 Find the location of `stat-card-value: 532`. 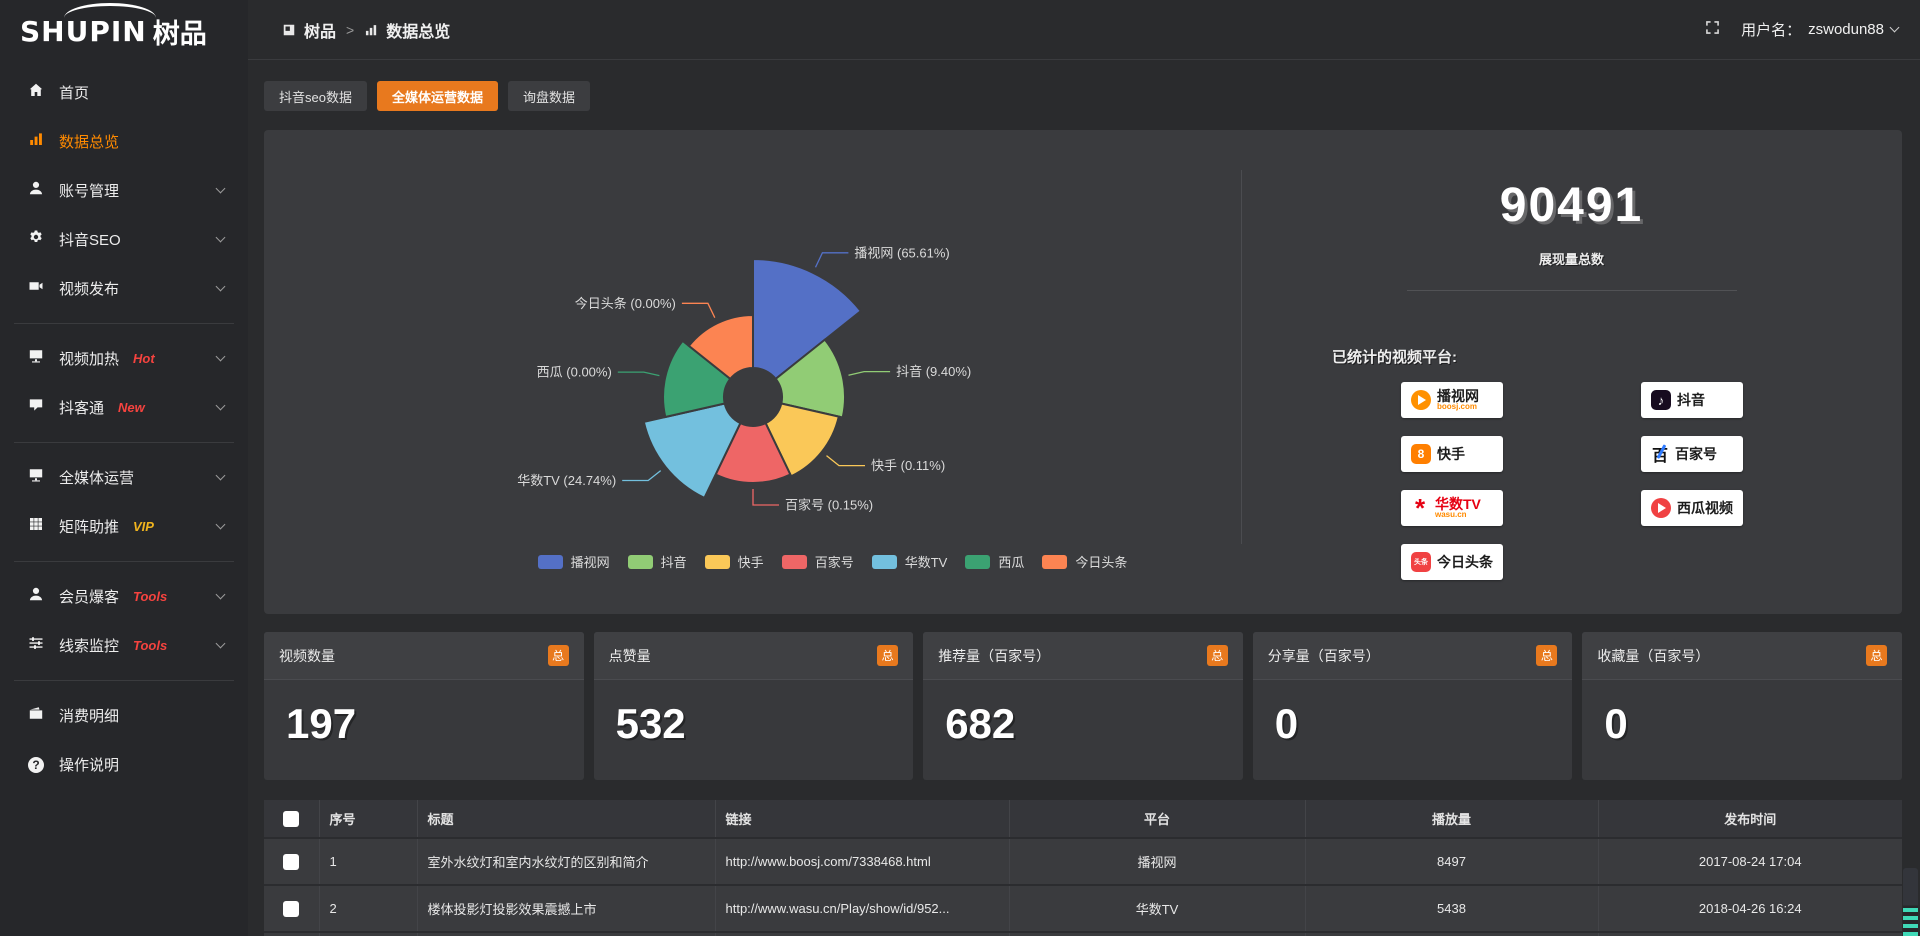

stat-card-value: 532 is located at coordinates (650, 723).